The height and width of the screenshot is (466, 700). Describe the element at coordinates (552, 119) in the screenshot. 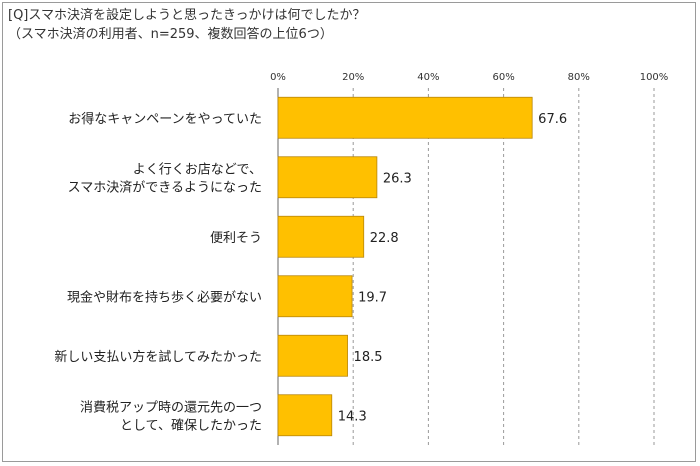

I see `data-label: 67.6` at that location.